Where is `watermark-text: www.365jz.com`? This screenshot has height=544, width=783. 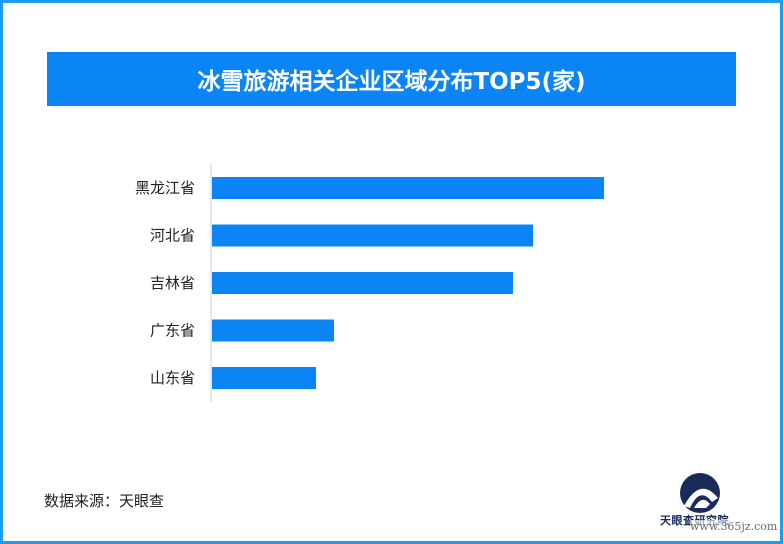 watermark-text: www.365jz.com is located at coordinates (734, 526).